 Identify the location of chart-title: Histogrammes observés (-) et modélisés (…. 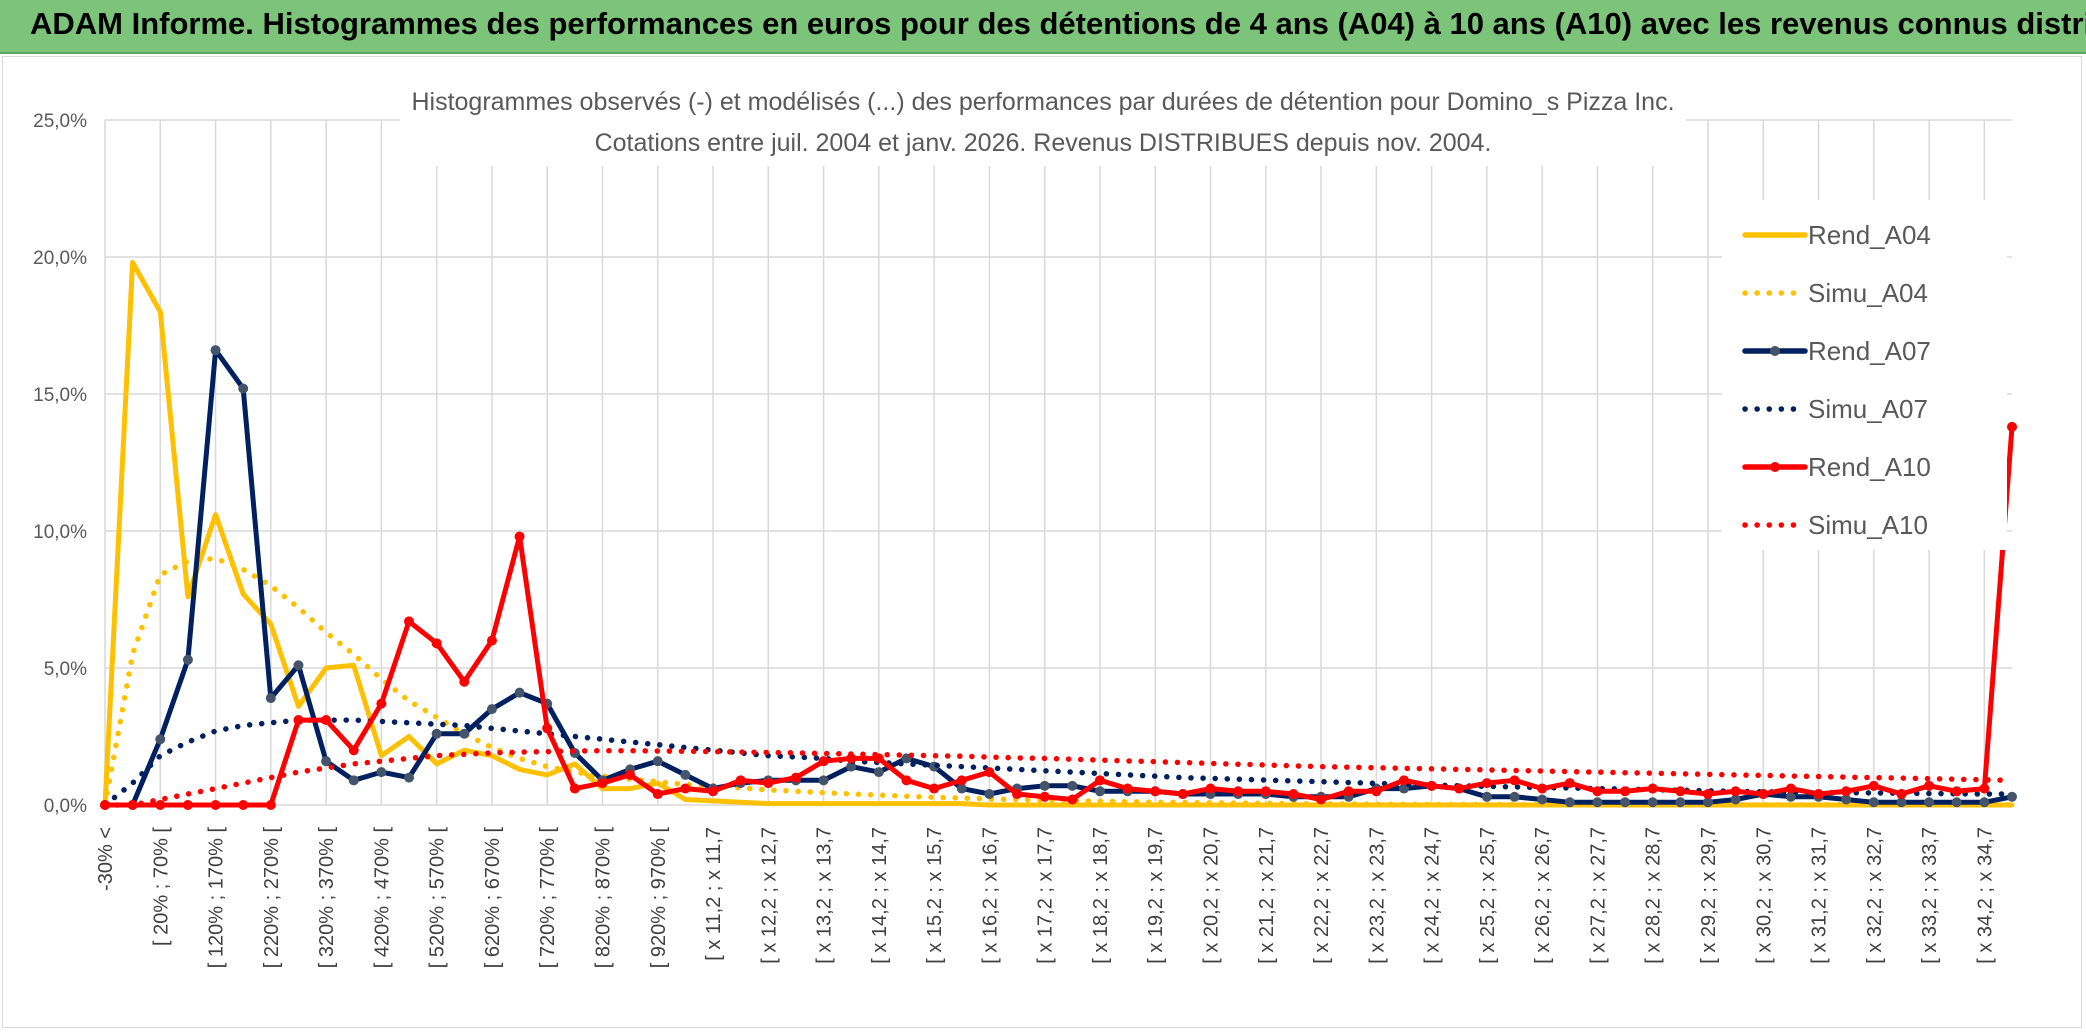
(1042, 102).